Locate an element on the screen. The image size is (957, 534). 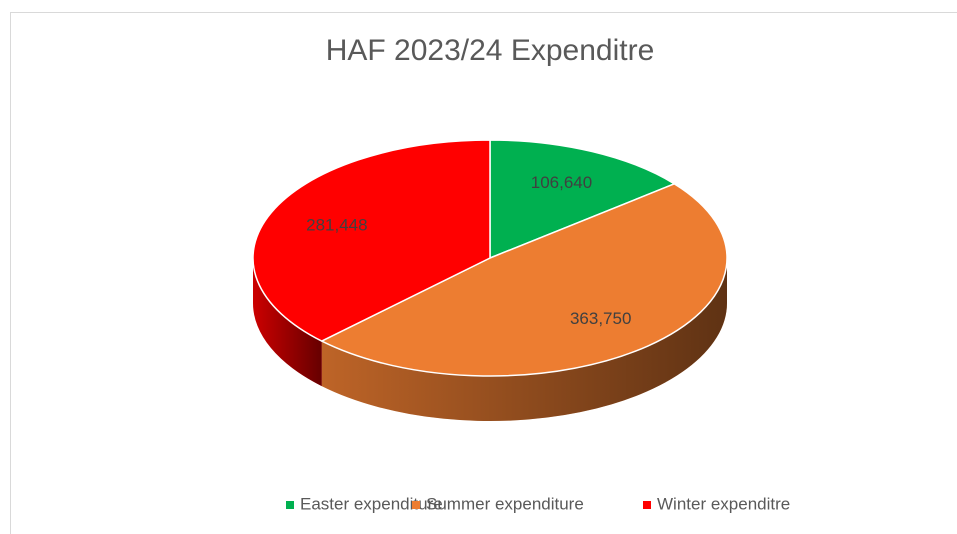
data-label: 106,640 is located at coordinates (561, 182).